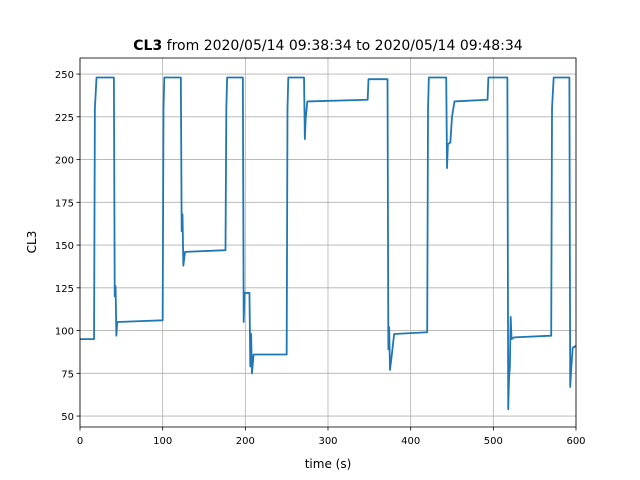  What do you see at coordinates (67, 374) in the screenshot?
I see `y-tick-label: 75` at bounding box center [67, 374].